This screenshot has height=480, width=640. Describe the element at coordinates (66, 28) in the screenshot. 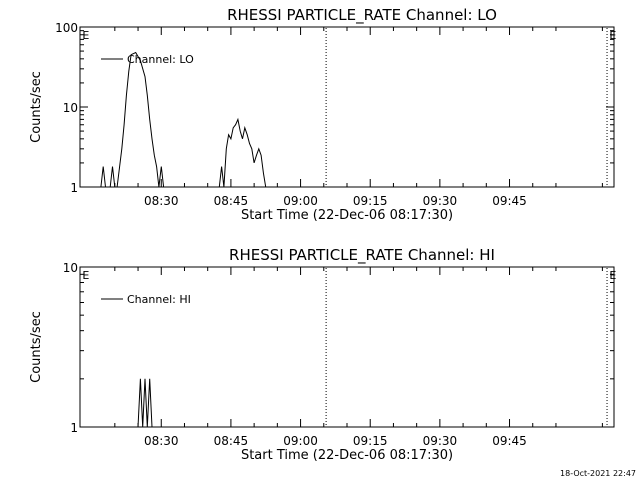

I see `panel1-y-tick-label: 100` at that location.